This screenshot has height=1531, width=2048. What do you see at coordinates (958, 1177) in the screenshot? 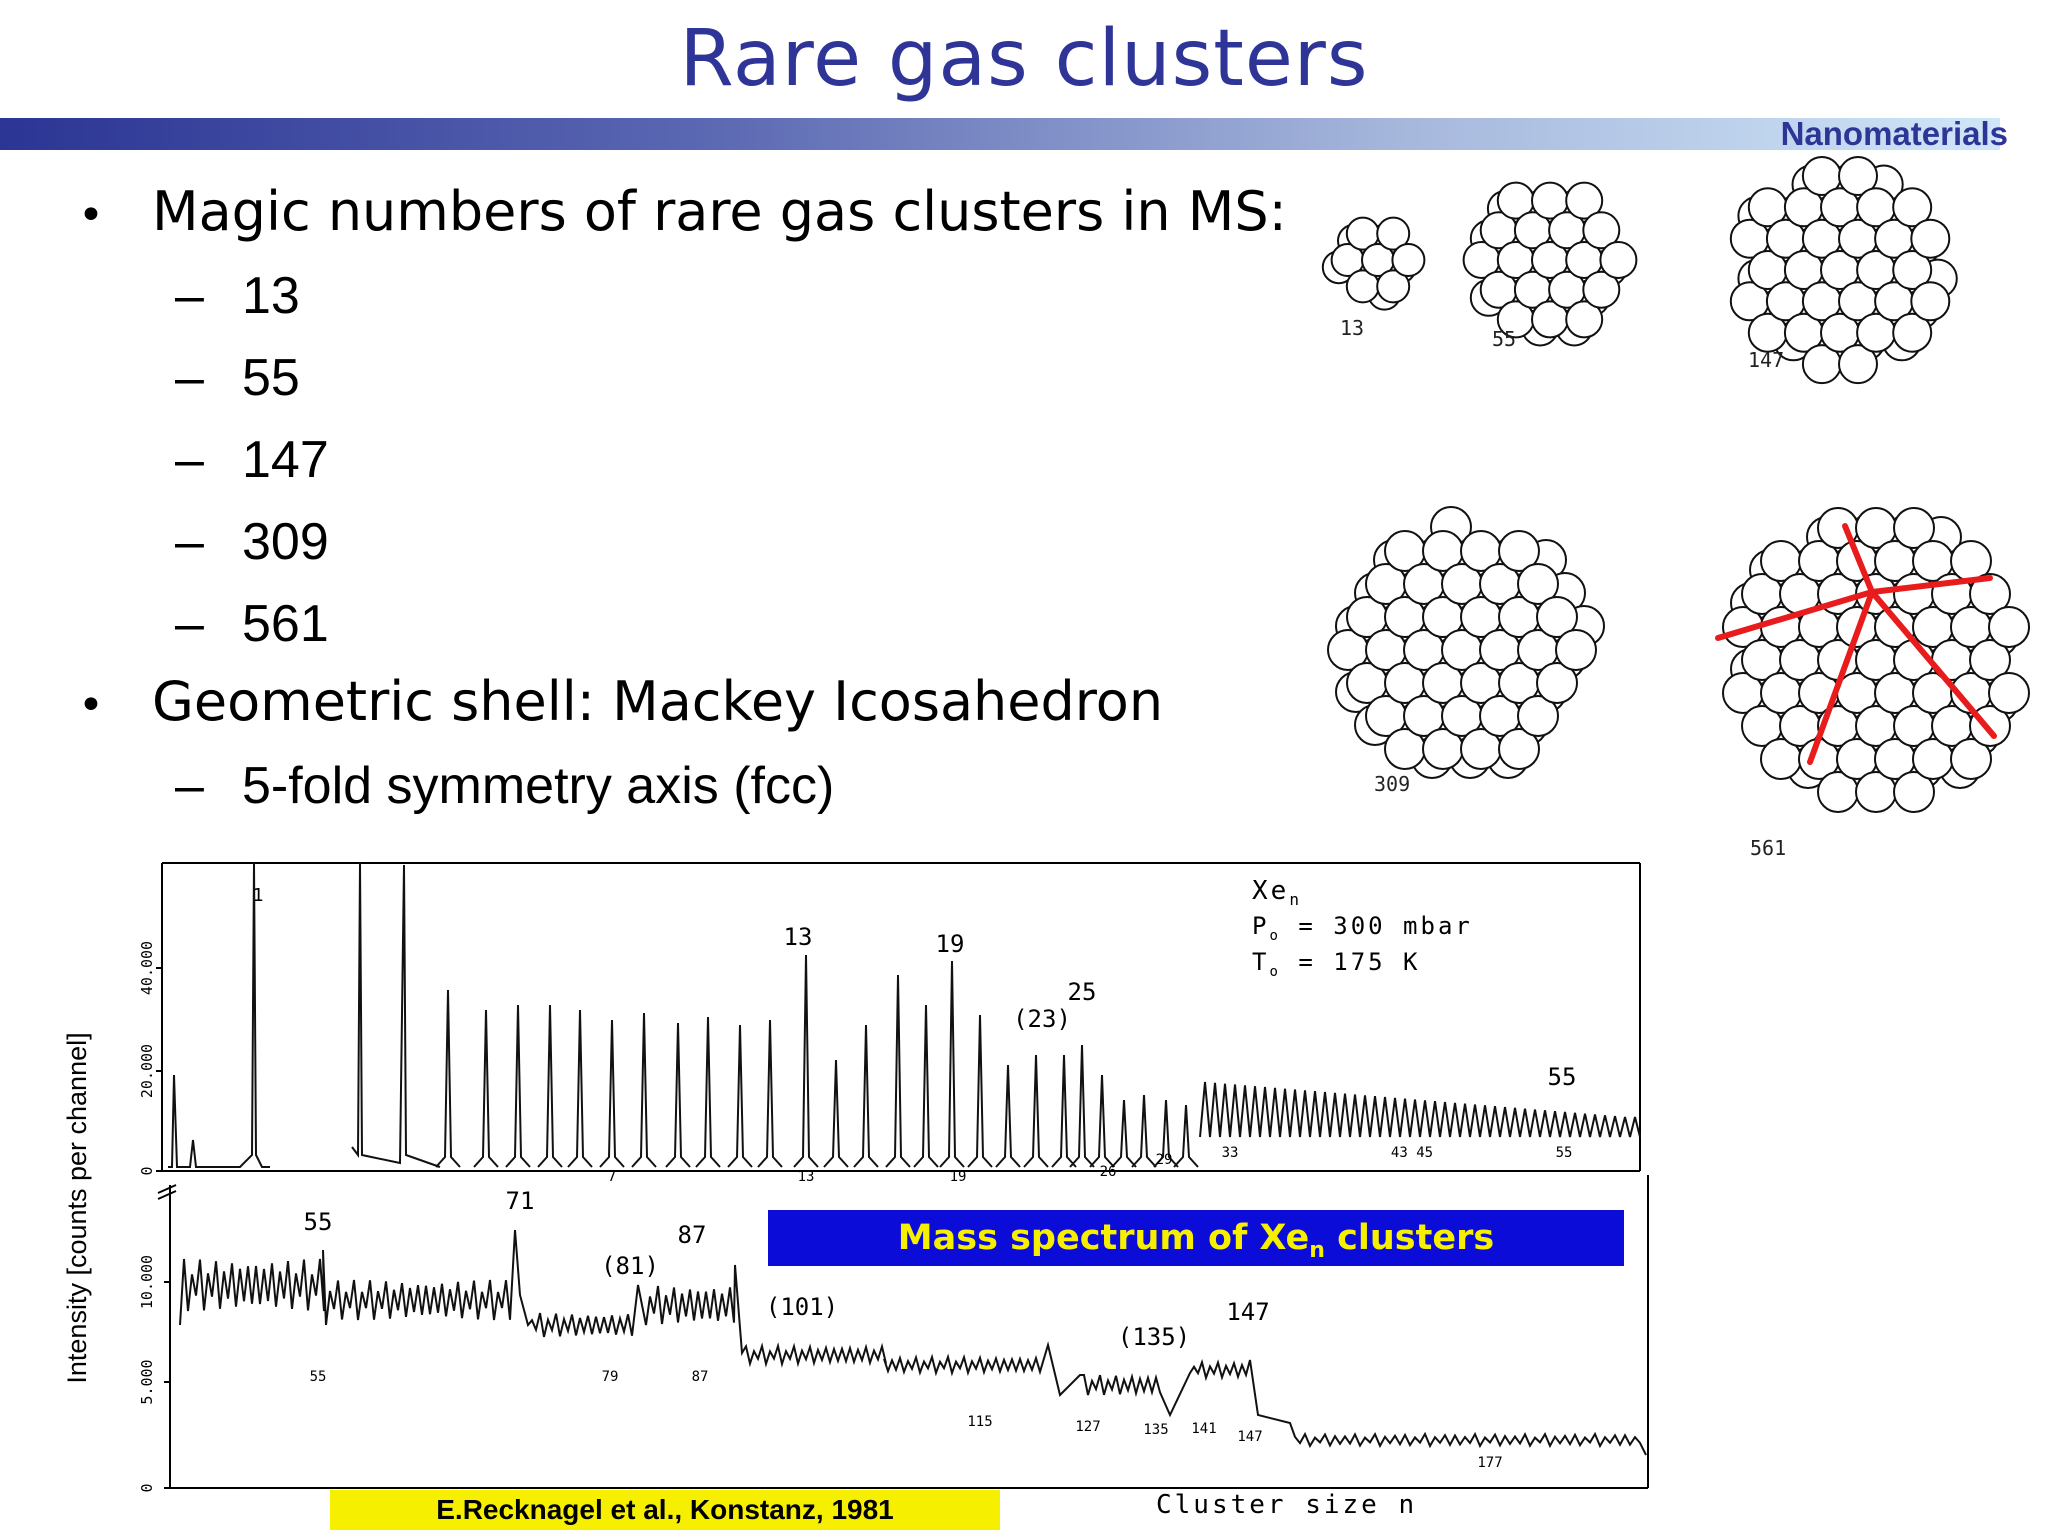
I see `axis-label: 19` at bounding box center [958, 1177].